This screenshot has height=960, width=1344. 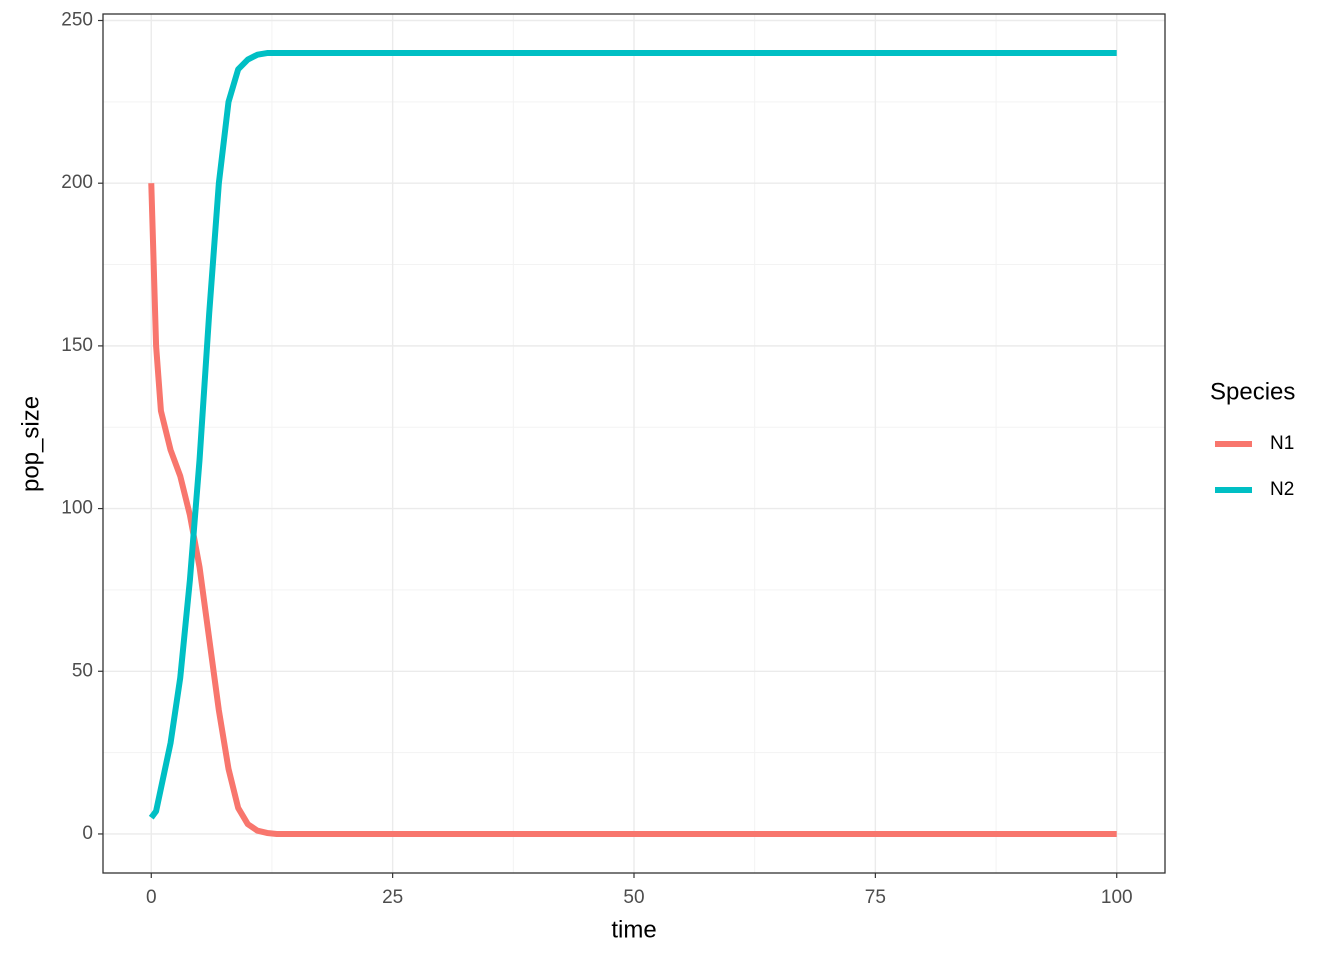 I want to click on y-axis-title: pop_size, so click(x=30, y=444).